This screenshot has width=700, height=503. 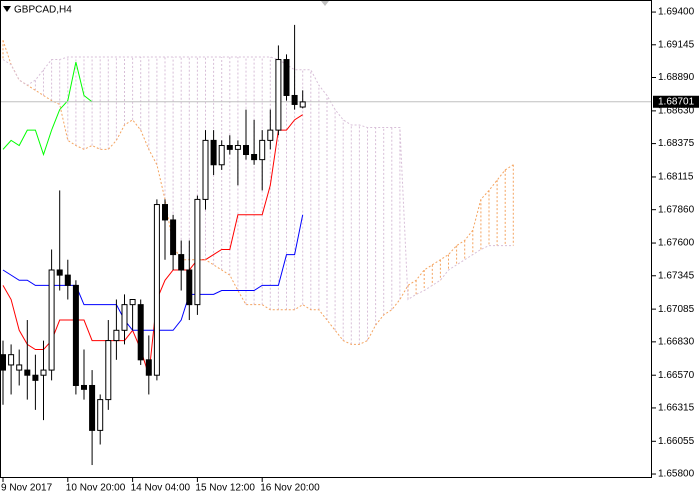 What do you see at coordinates (676, 441) in the screenshot?
I see `y-tick-label: 1.66055` at bounding box center [676, 441].